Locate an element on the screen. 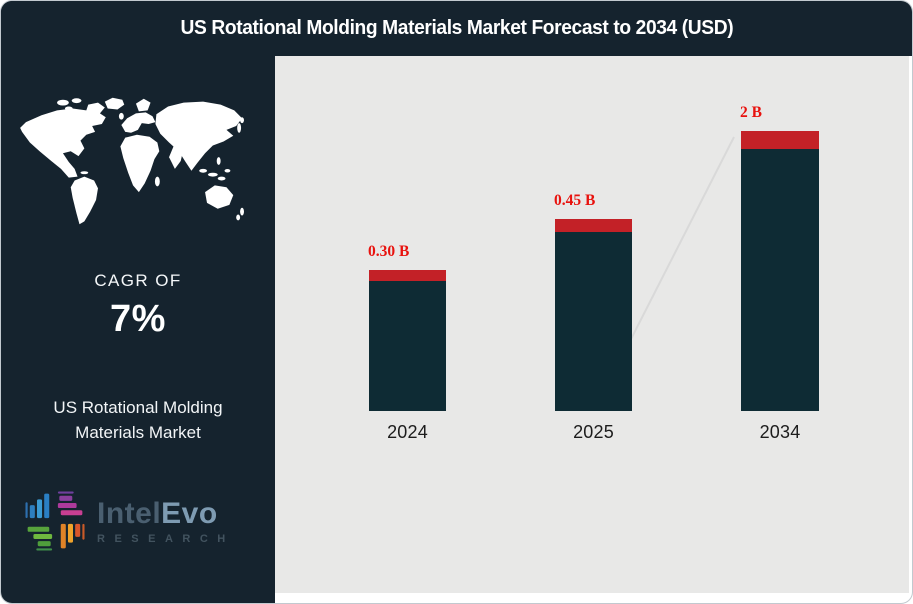 The image size is (913, 604). brand-subtitle: RESEARCH is located at coordinates (166, 538).